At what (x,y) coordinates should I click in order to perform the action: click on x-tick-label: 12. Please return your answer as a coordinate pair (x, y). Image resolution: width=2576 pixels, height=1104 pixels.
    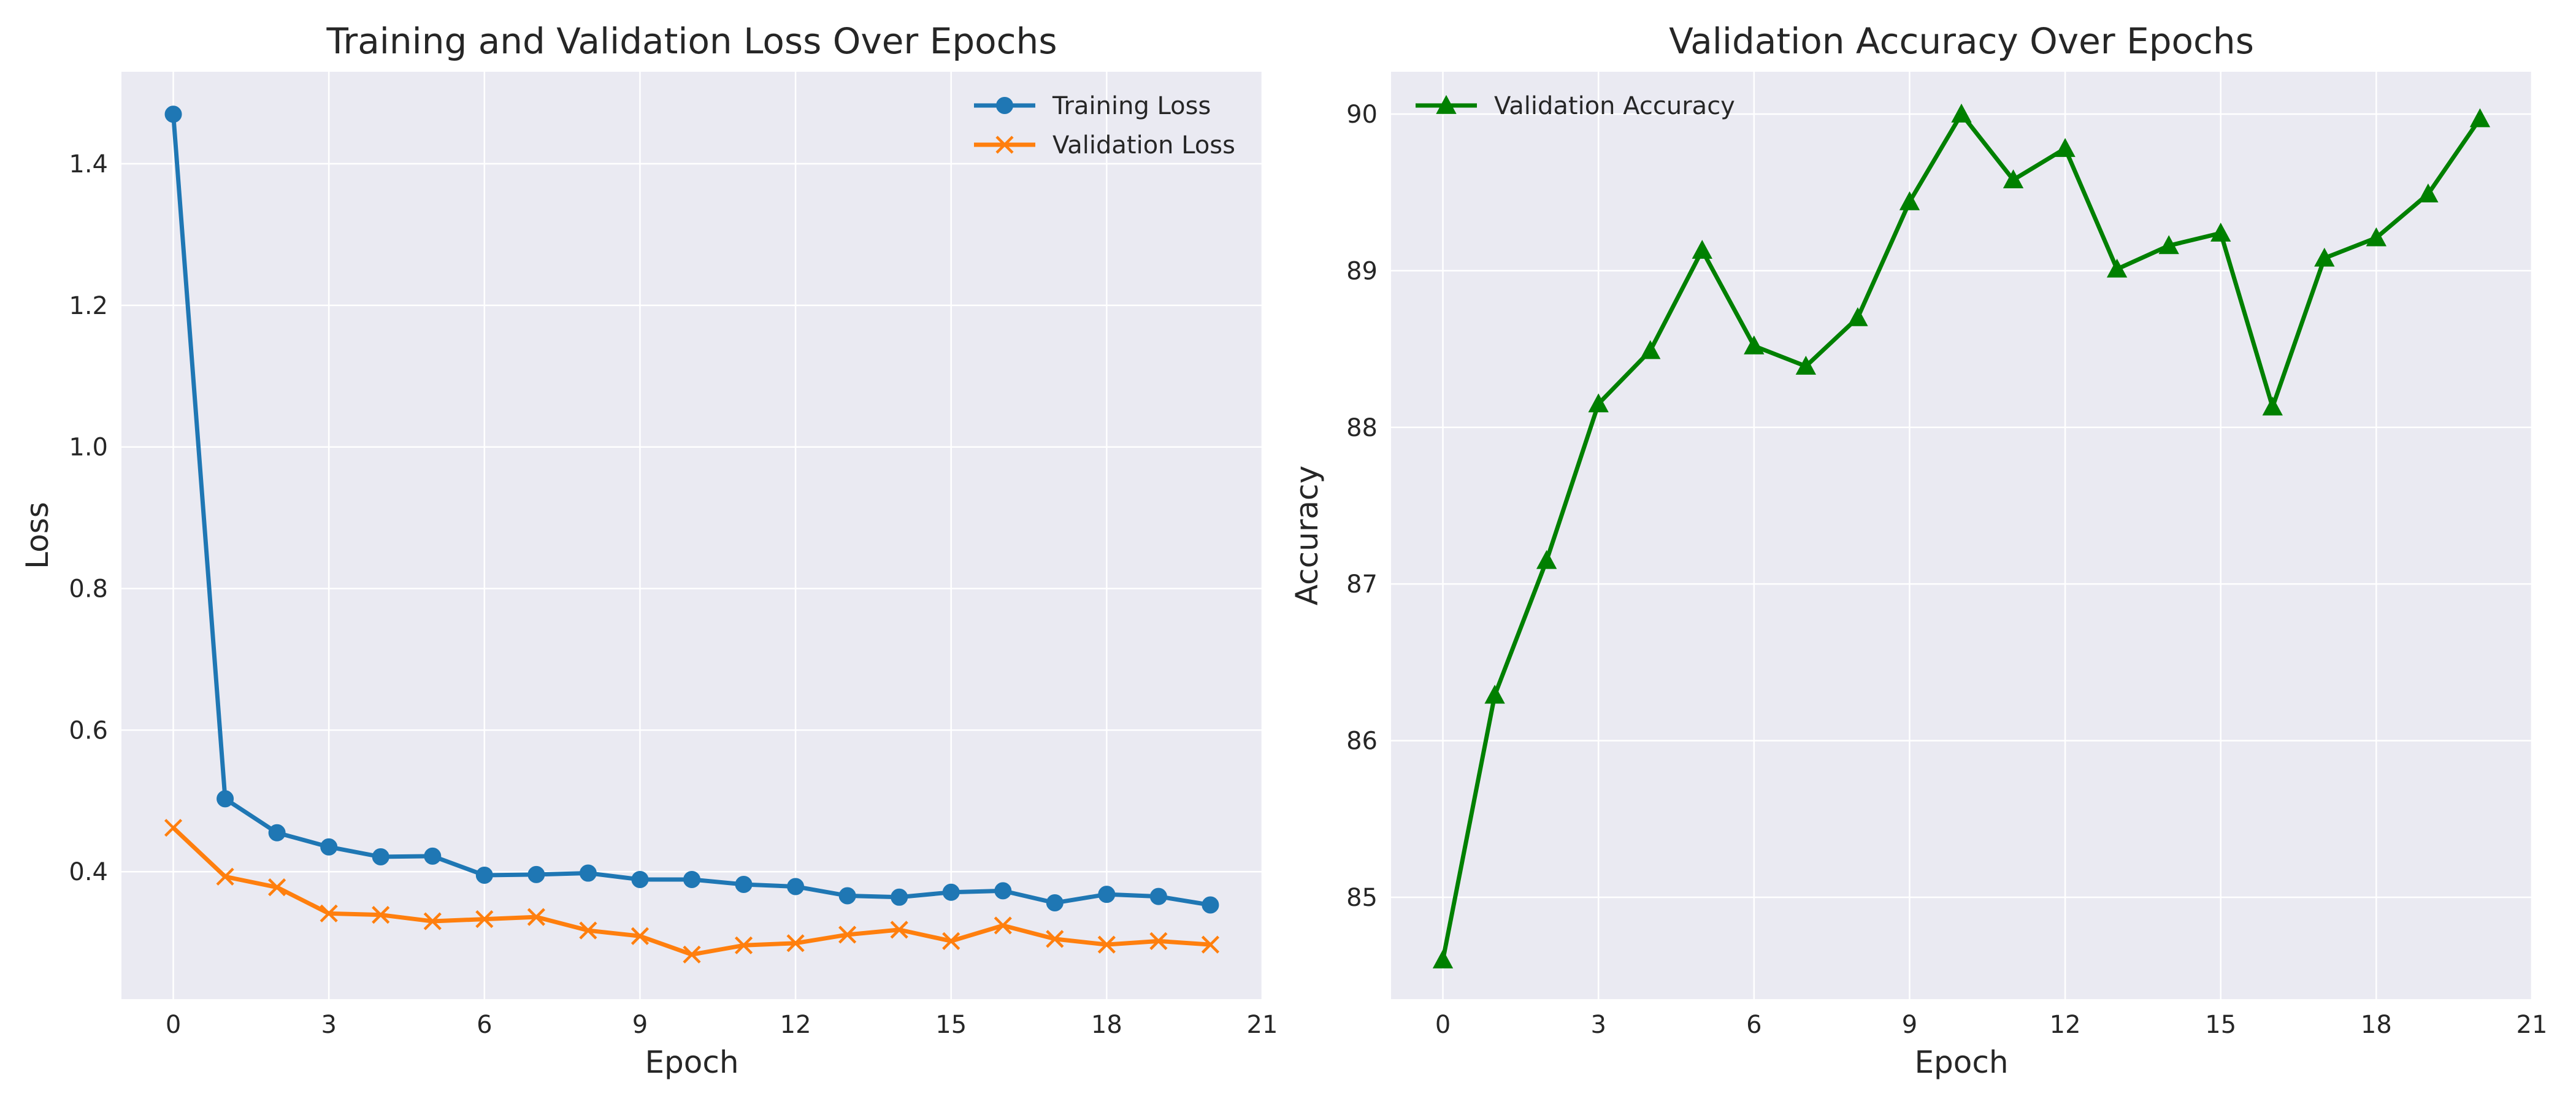
    Looking at the image, I should click on (795, 1025).